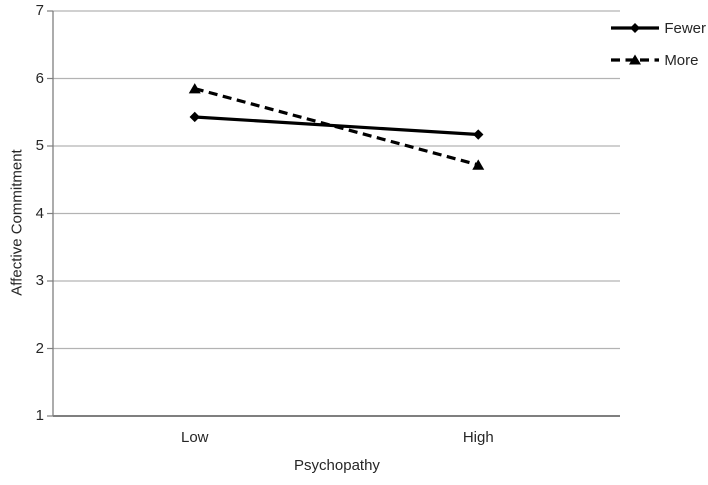 This screenshot has width=708, height=485. What do you see at coordinates (39, 213) in the screenshot?
I see `y-tick-label: 4` at bounding box center [39, 213].